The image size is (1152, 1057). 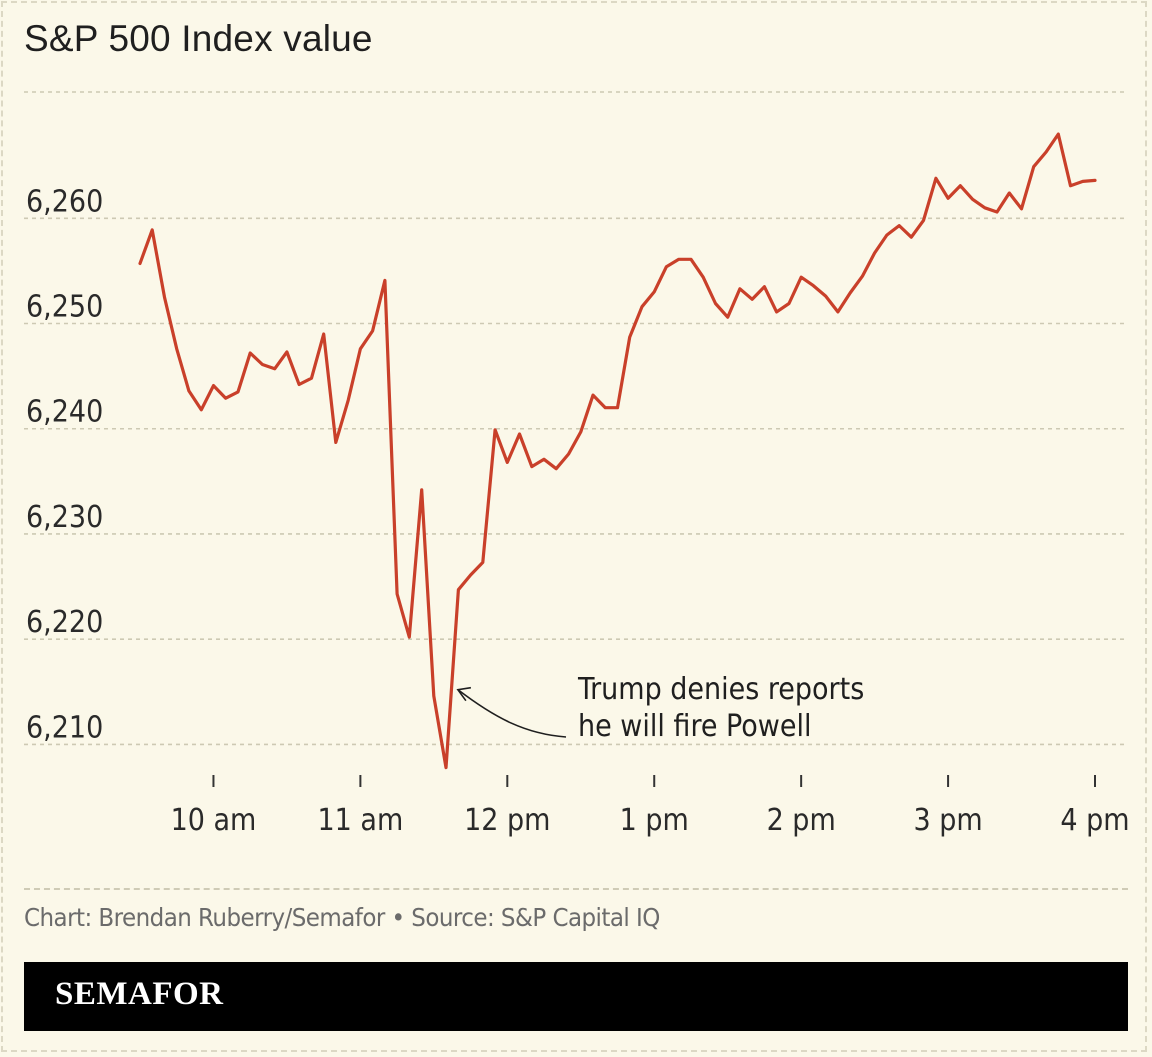 I want to click on y-tick-label: 6,220, so click(x=64, y=622).